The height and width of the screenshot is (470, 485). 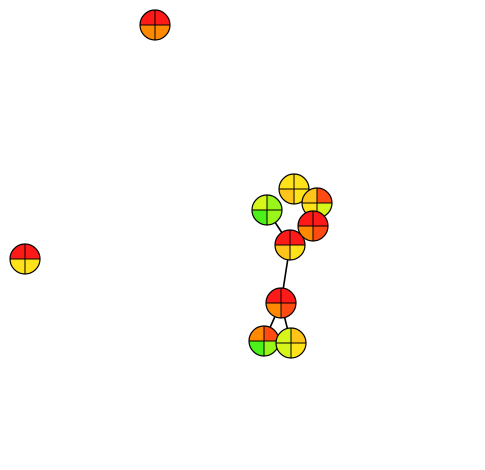 What do you see at coordinates (17, 266) in the screenshot?
I see `node-n2-quadrant-bl` at bounding box center [17, 266].